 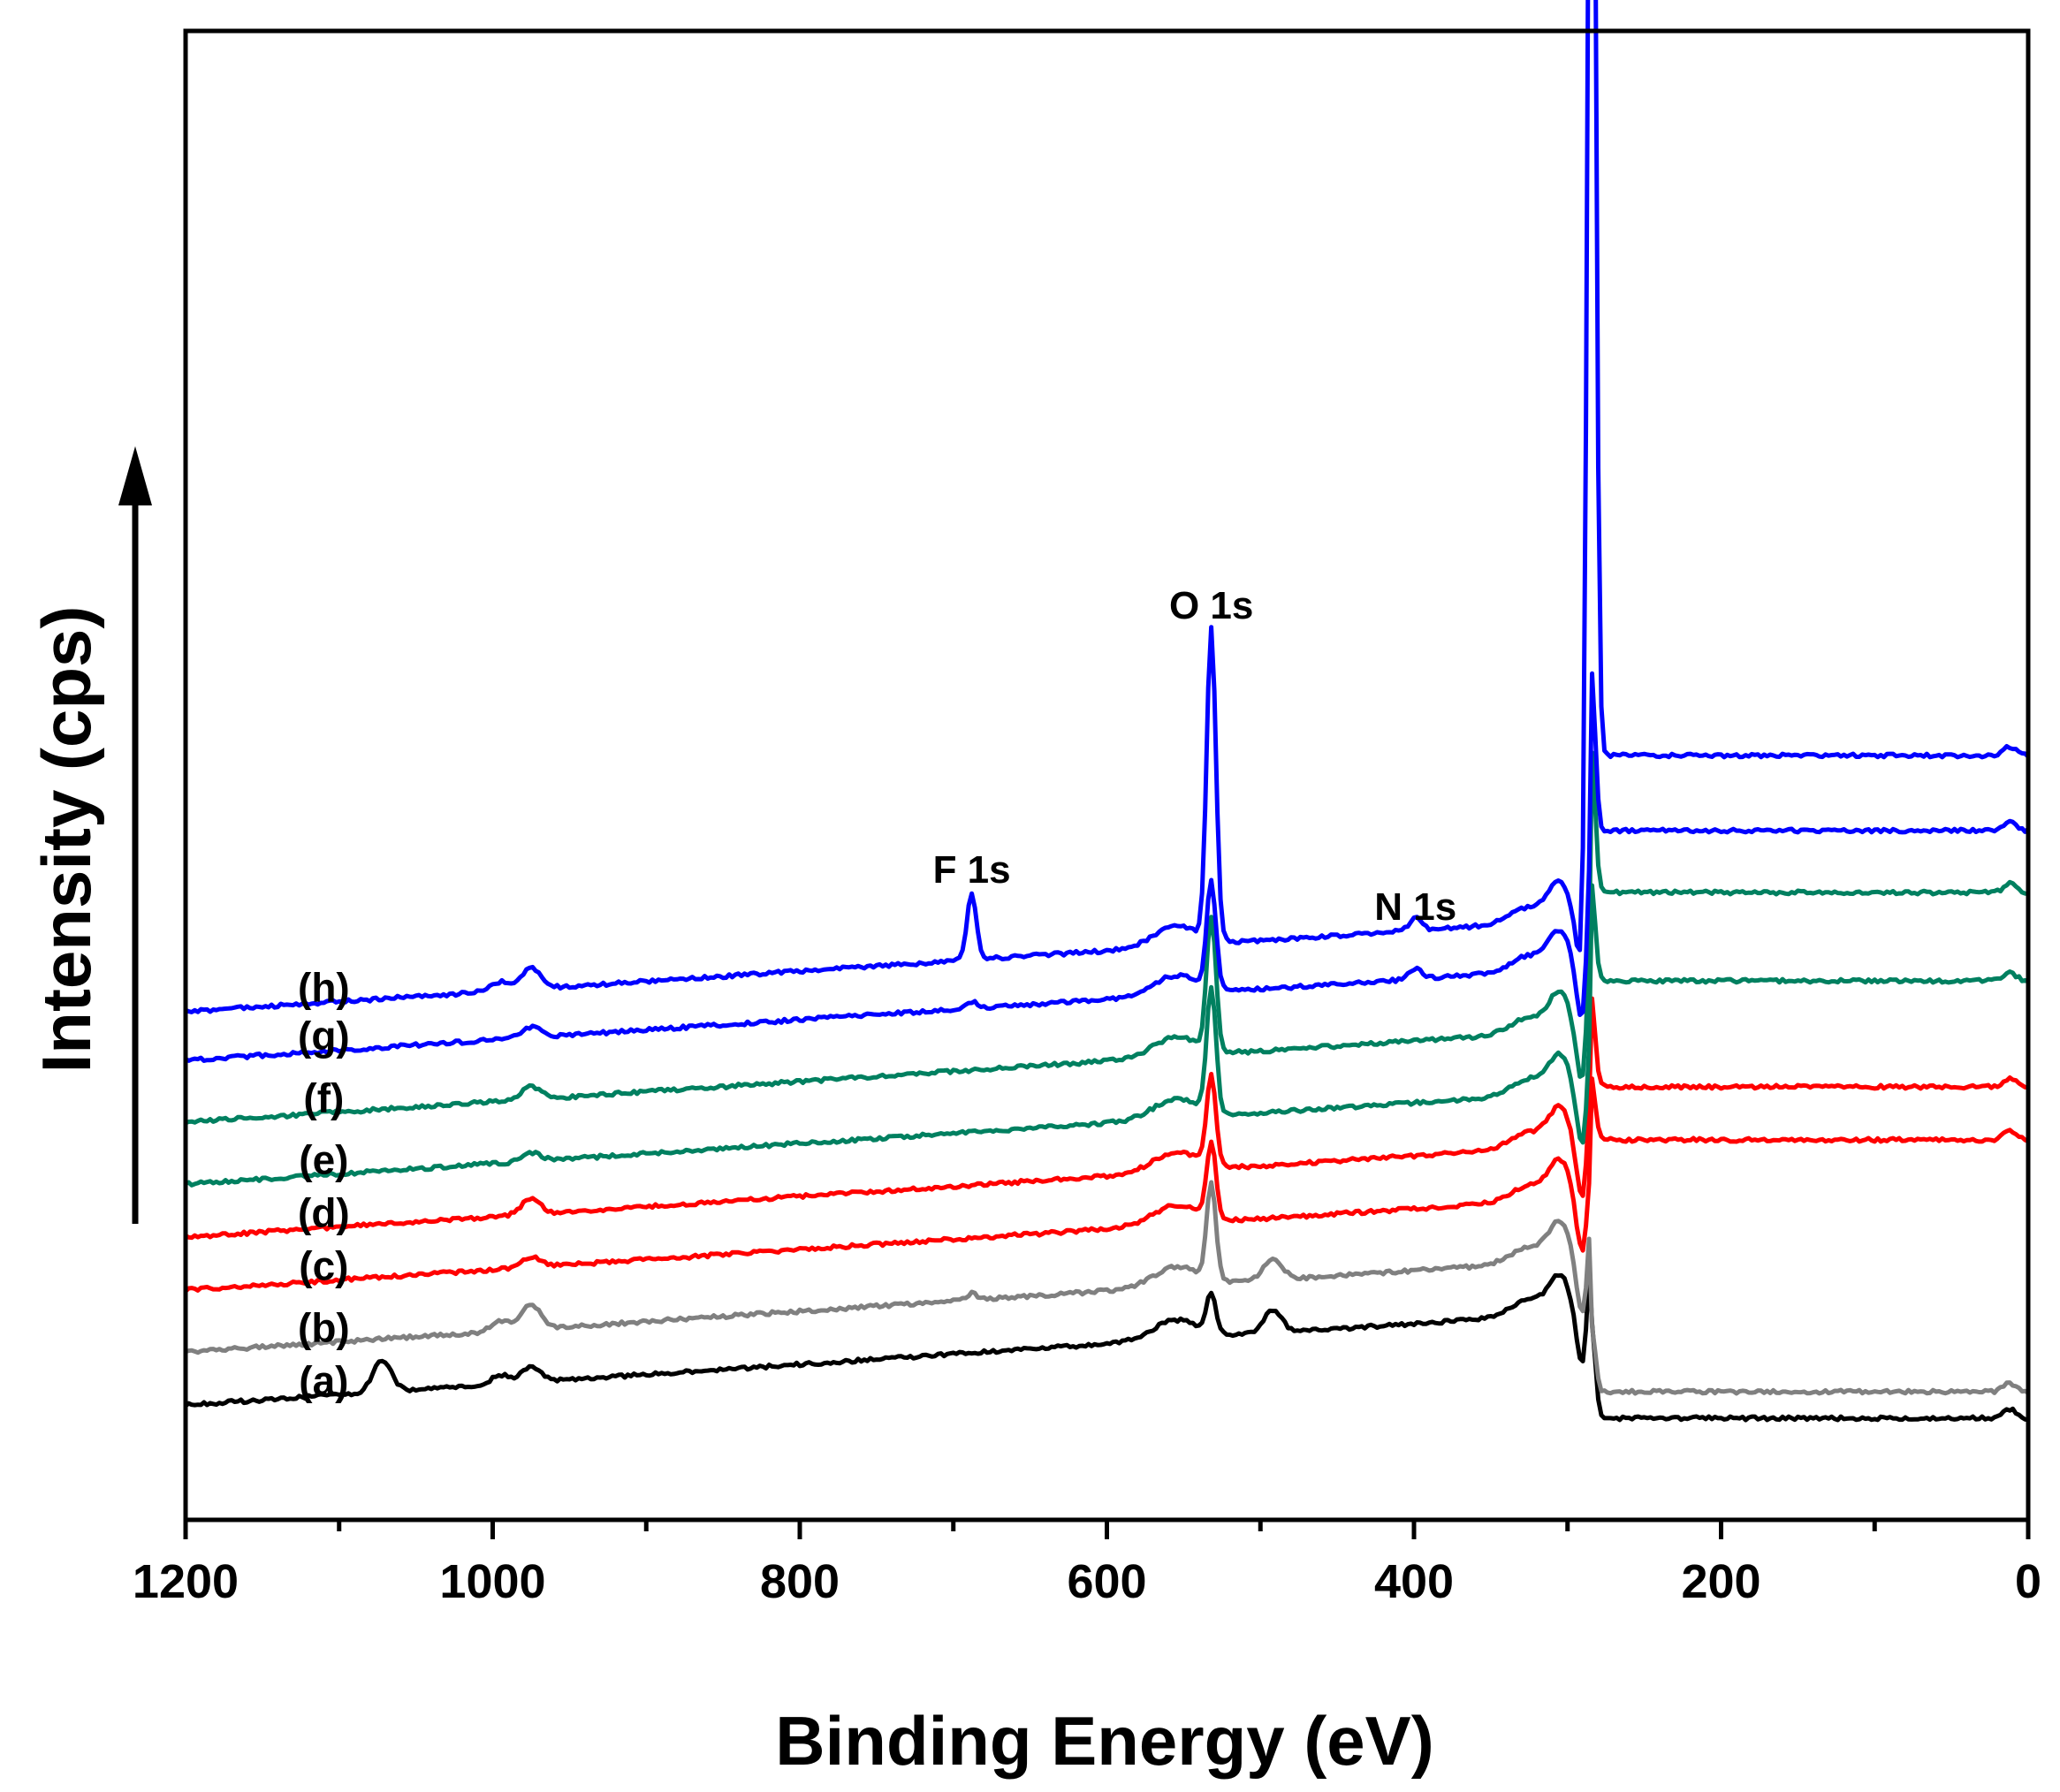 I want to click on x-tick-label: 800, so click(x=800, y=1581).